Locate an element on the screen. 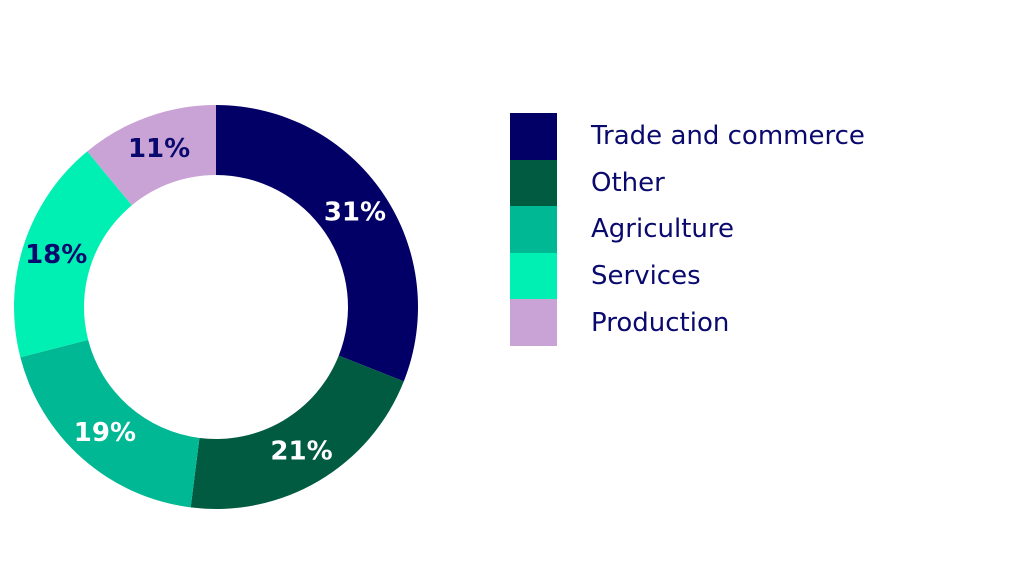 Image resolution: width=1032 pixels, height=562 pixels. slice-services is located at coordinates (73, 254).